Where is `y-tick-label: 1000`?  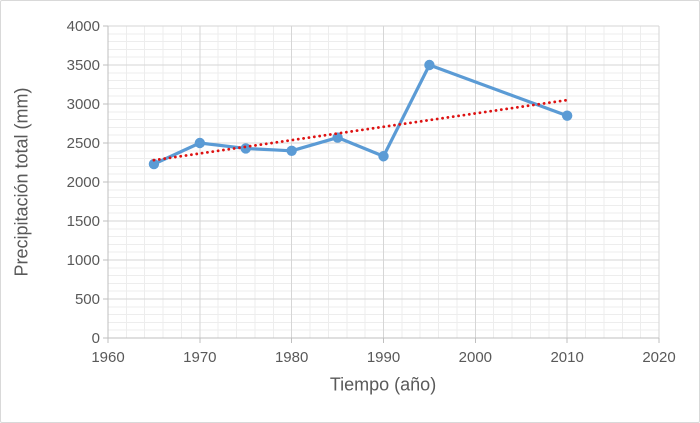 y-tick-label: 1000 is located at coordinates (83, 260).